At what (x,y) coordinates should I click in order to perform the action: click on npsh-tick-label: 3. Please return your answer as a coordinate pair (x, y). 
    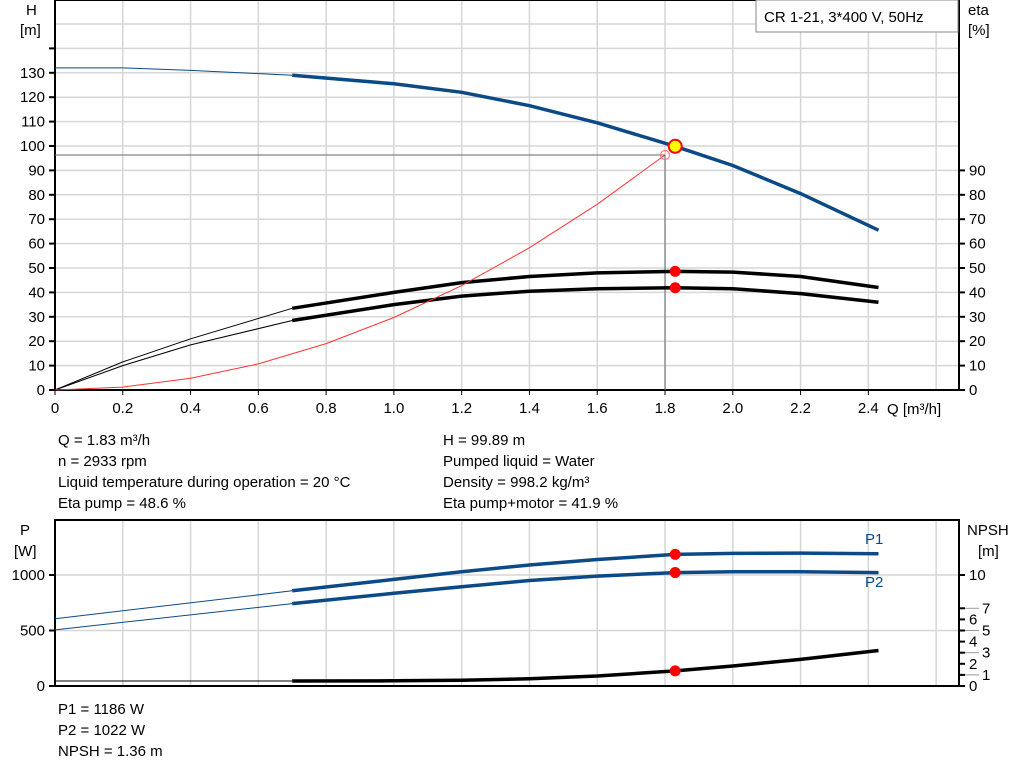
    Looking at the image, I should click on (986, 653).